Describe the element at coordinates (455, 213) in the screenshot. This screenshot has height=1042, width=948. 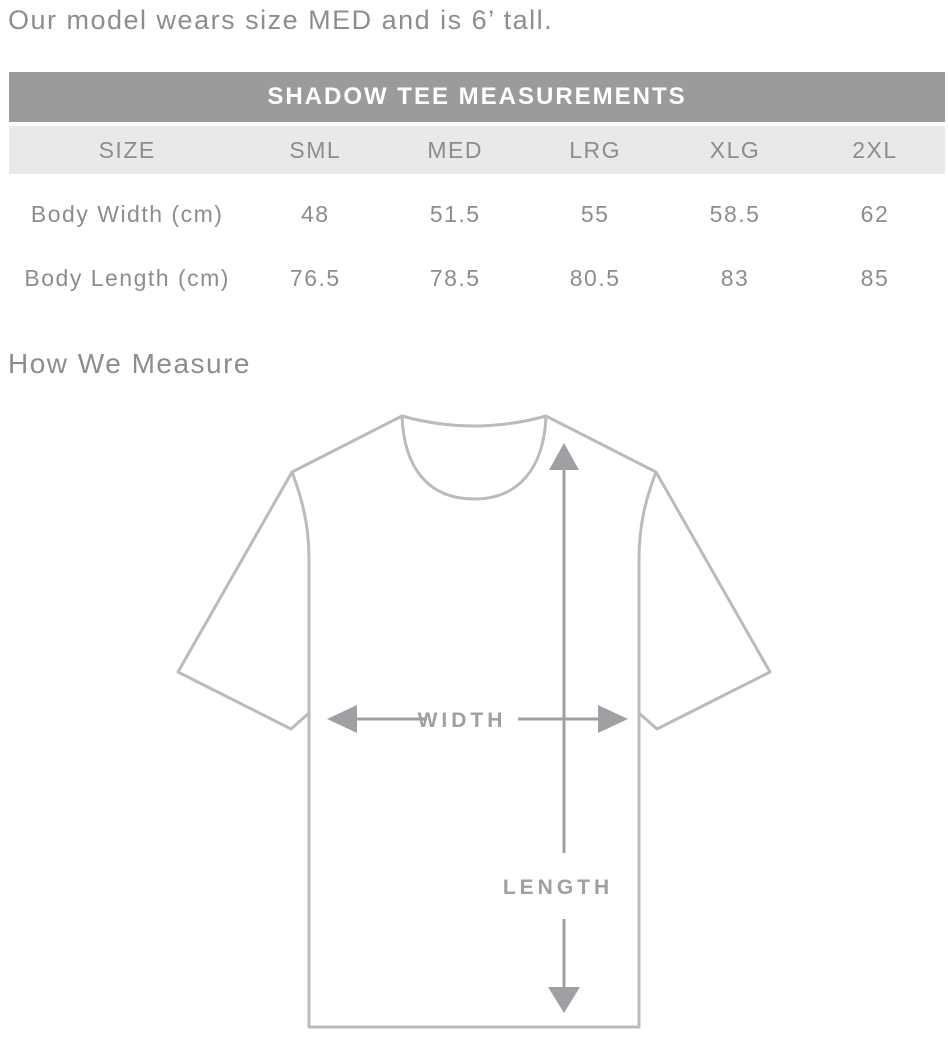
I see `table-cell: 51.5` at that location.